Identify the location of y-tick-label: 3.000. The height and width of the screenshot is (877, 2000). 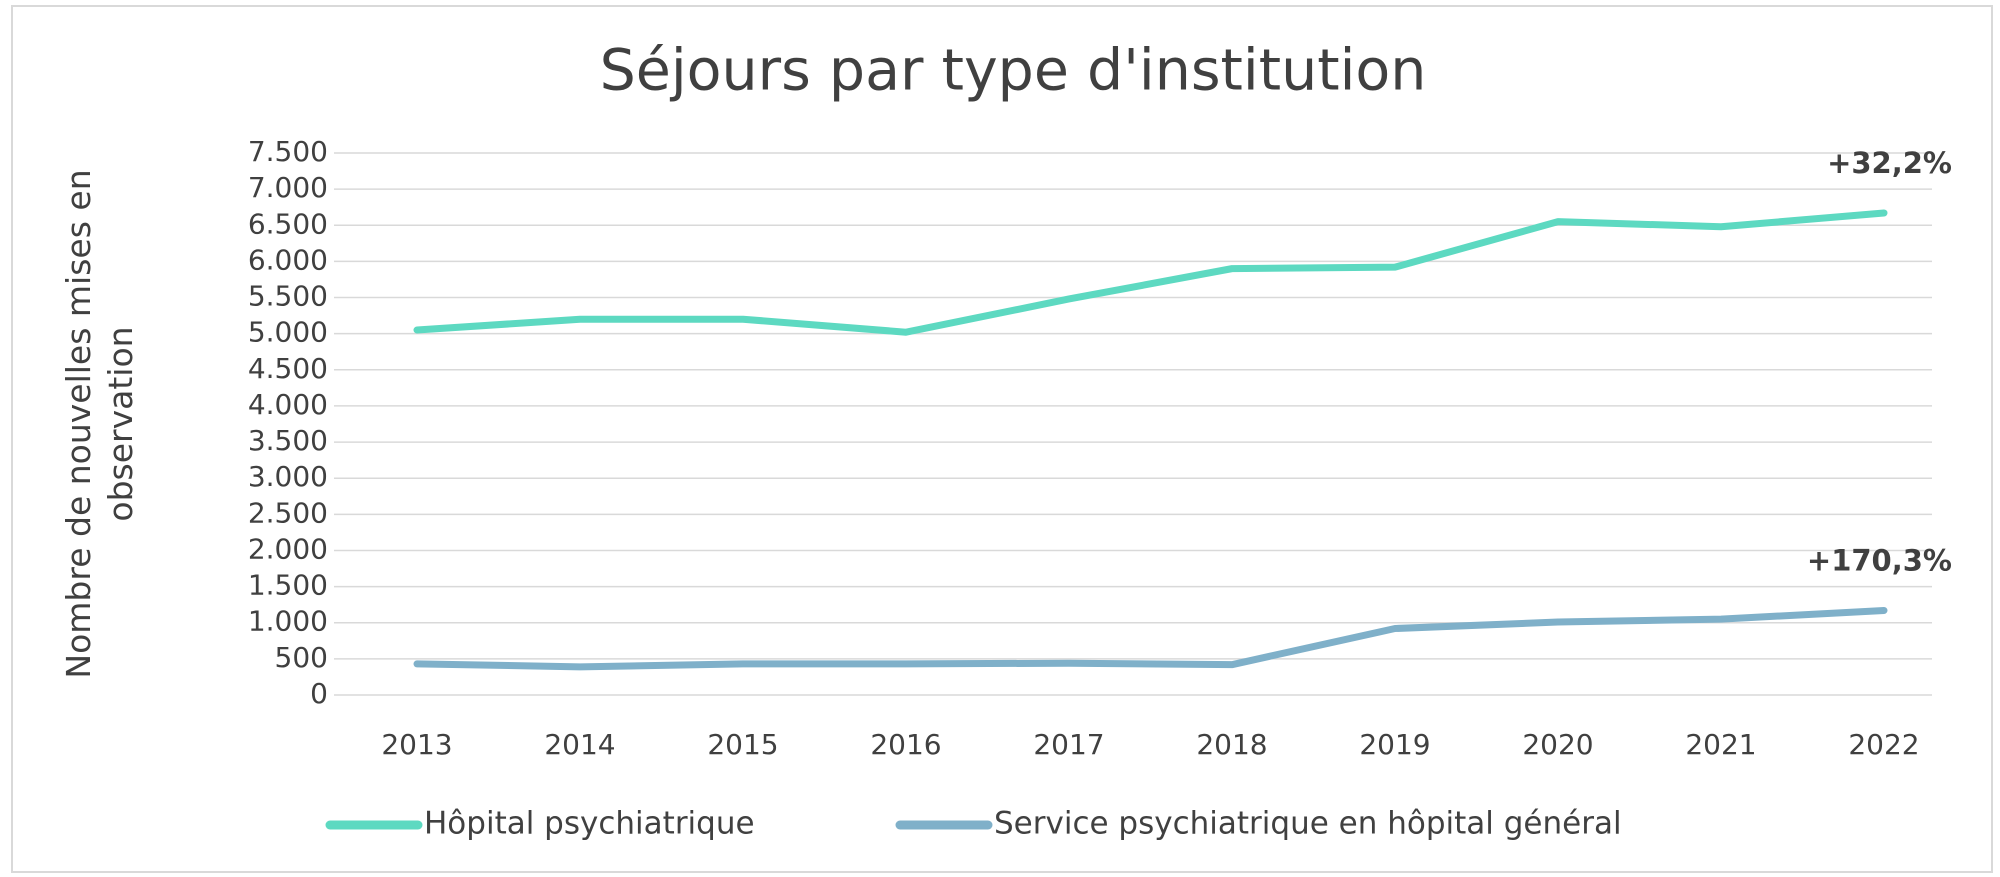
(288, 476).